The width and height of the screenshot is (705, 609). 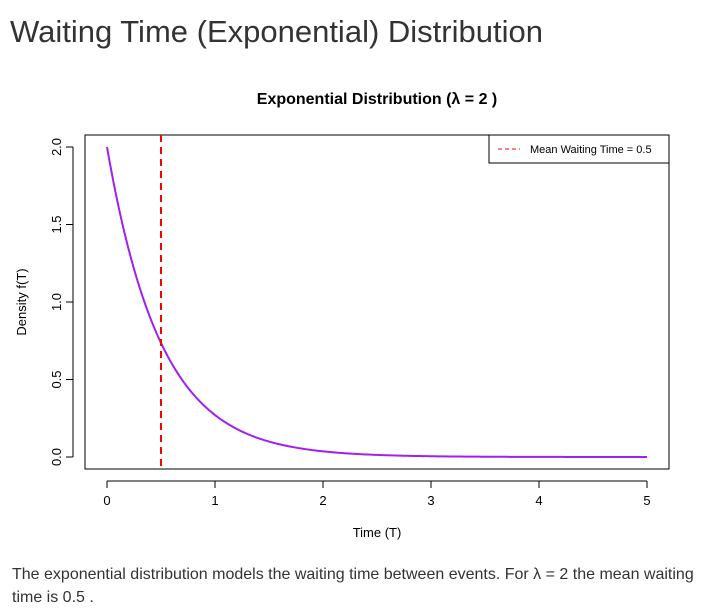 What do you see at coordinates (646, 500) in the screenshot?
I see `x-tick-label: 5` at bounding box center [646, 500].